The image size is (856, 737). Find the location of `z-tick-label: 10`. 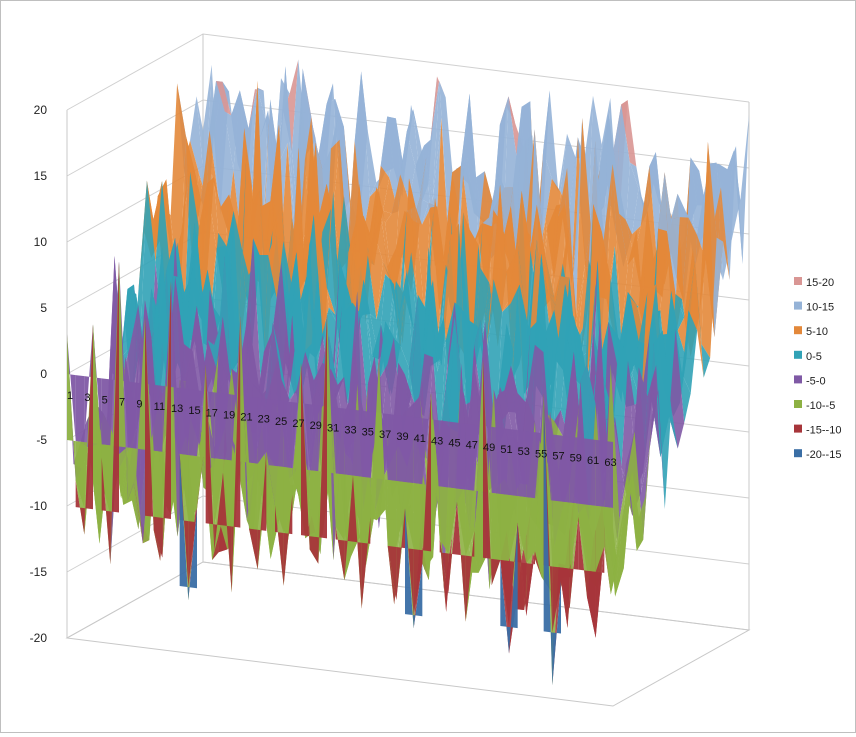

z-tick-label: 10 is located at coordinates (41, 242).